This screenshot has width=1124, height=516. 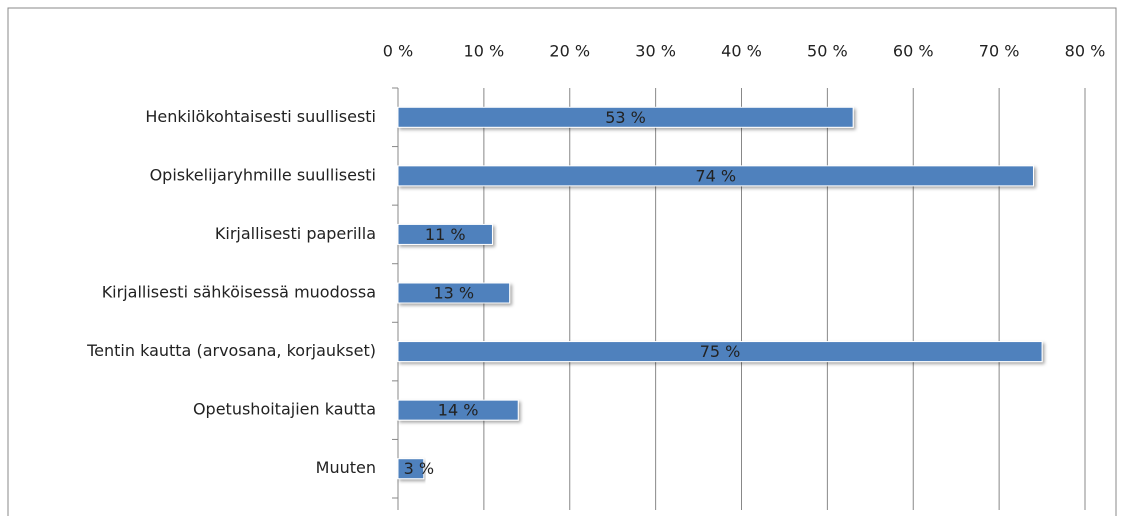 I want to click on data-label: 75 %, so click(x=720, y=351).